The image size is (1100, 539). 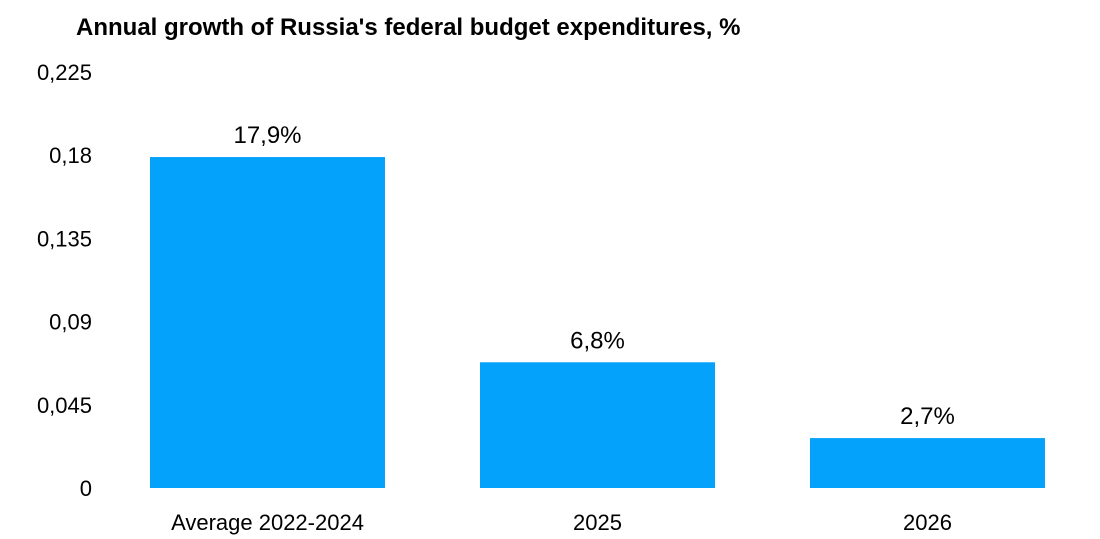 I want to click on y-tick-label: 0, so click(x=86, y=488).